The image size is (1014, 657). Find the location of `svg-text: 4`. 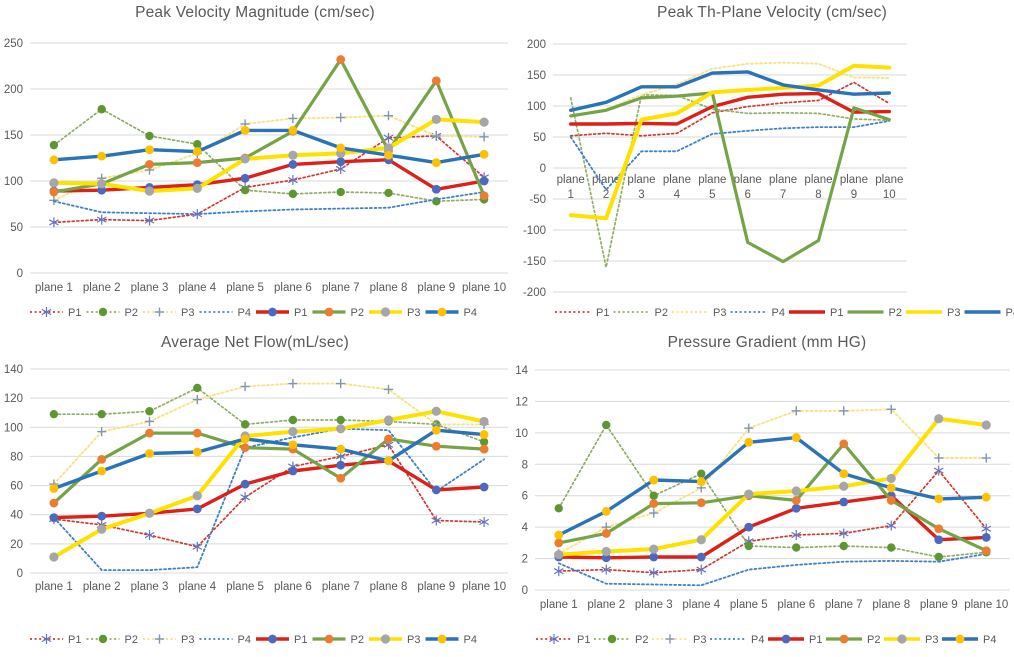

svg-text: 4 is located at coordinates (525, 528).